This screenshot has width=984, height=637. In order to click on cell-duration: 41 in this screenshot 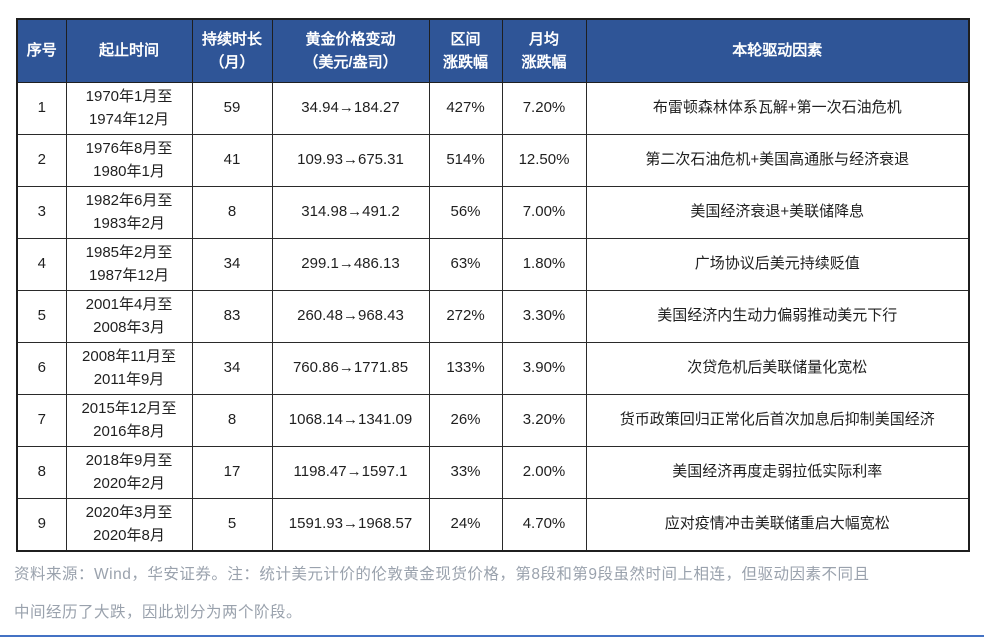, I will do `click(232, 160)`.